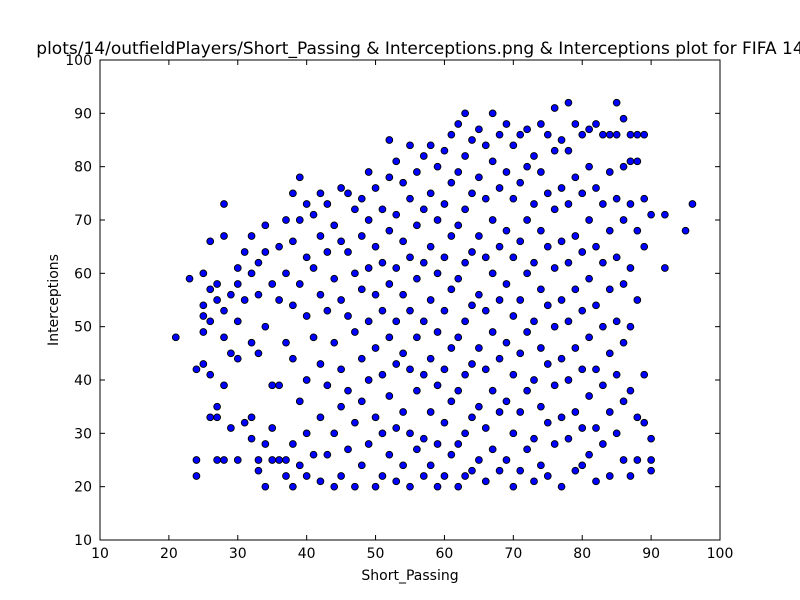 The image size is (800, 600). I want to click on y-tick-label: 30, so click(83, 434).